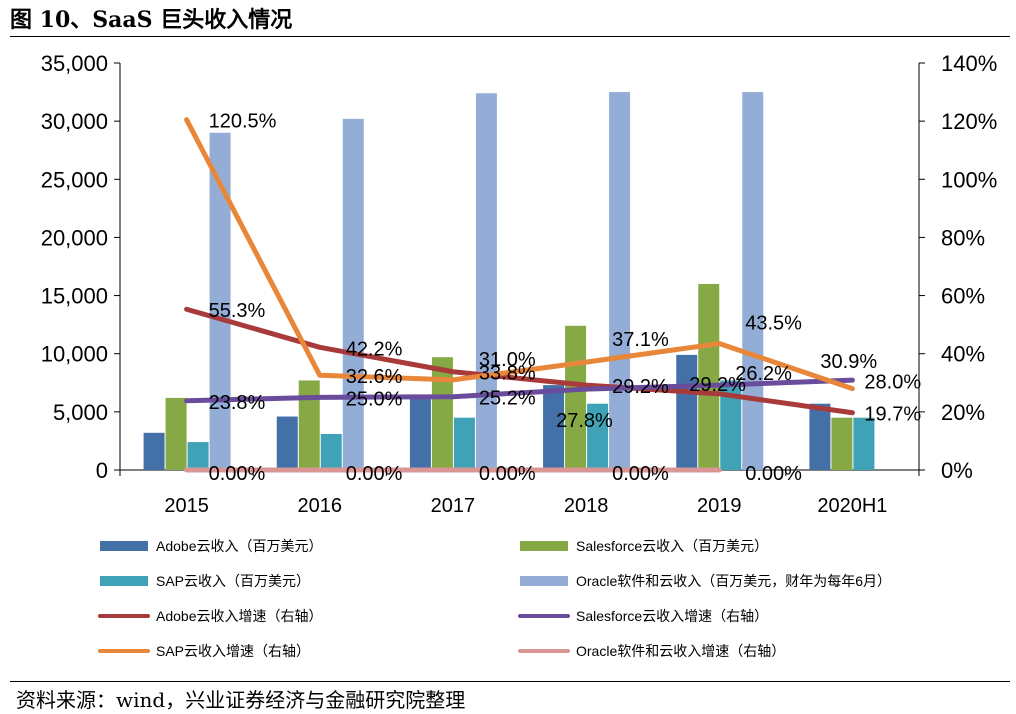  Describe the element at coordinates (957, 470) in the screenshot. I see `y-right-tick-label: 0%` at that location.